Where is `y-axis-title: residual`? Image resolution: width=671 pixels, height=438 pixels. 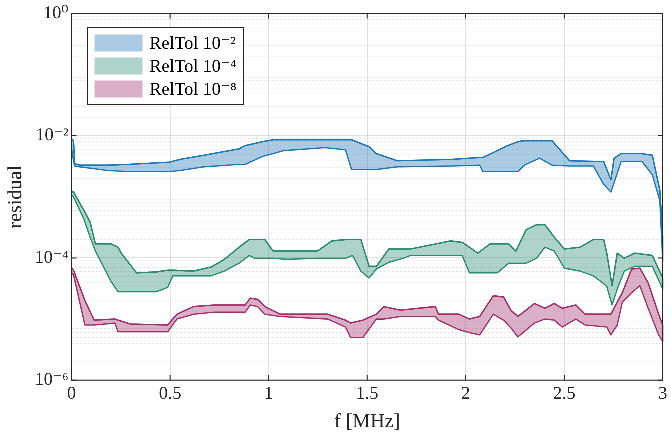 y-axis-title: residual is located at coordinates (15, 197).